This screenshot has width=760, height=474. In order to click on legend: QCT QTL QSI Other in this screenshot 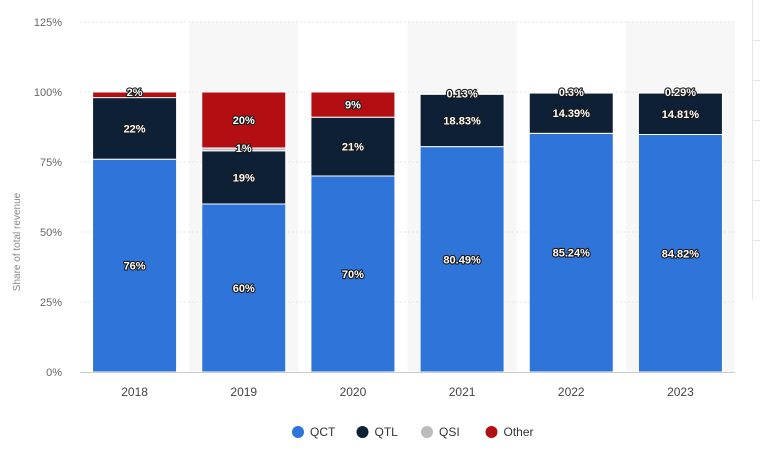, I will do `click(413, 432)`.